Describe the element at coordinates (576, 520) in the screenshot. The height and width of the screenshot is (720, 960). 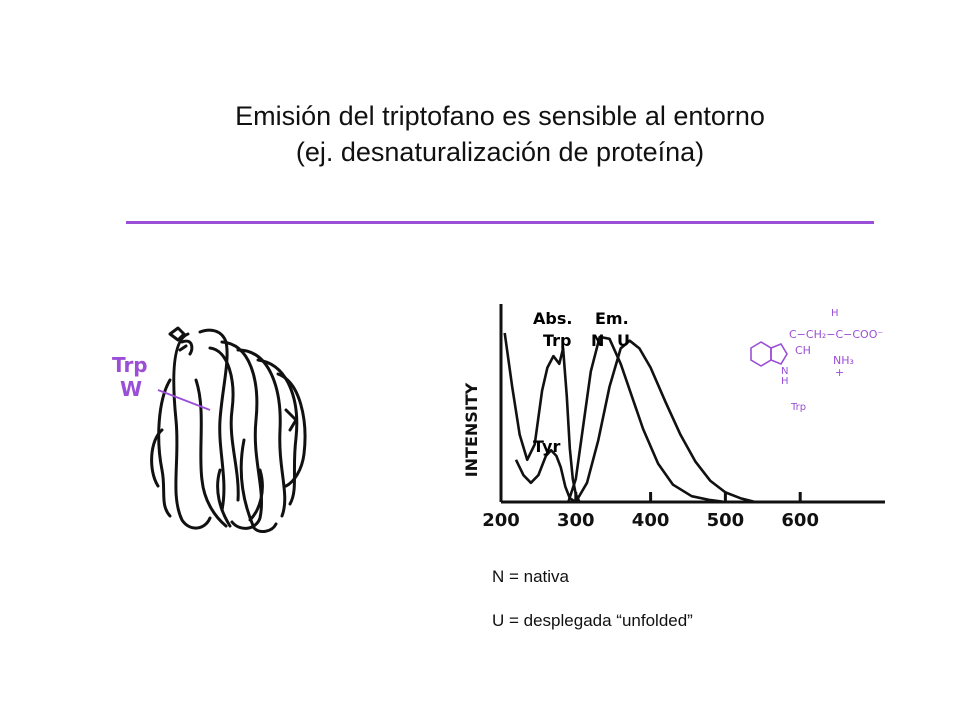
I see `x-tick-label: 300` at that location.